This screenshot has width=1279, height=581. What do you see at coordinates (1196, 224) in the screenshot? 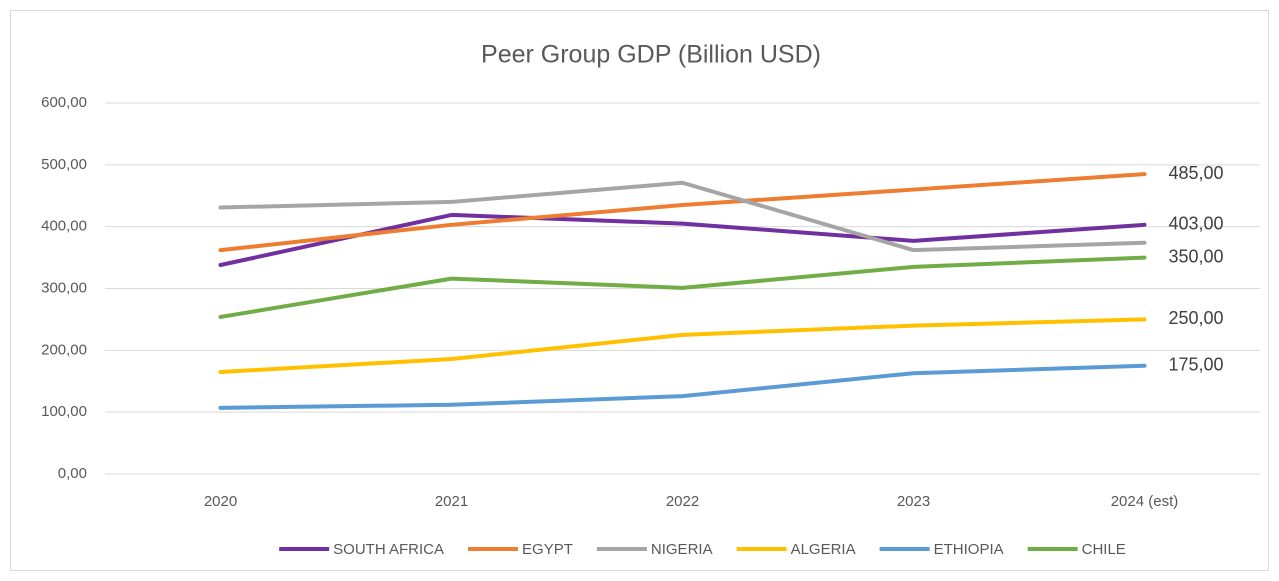
I see `data-label: 403,00` at bounding box center [1196, 224].